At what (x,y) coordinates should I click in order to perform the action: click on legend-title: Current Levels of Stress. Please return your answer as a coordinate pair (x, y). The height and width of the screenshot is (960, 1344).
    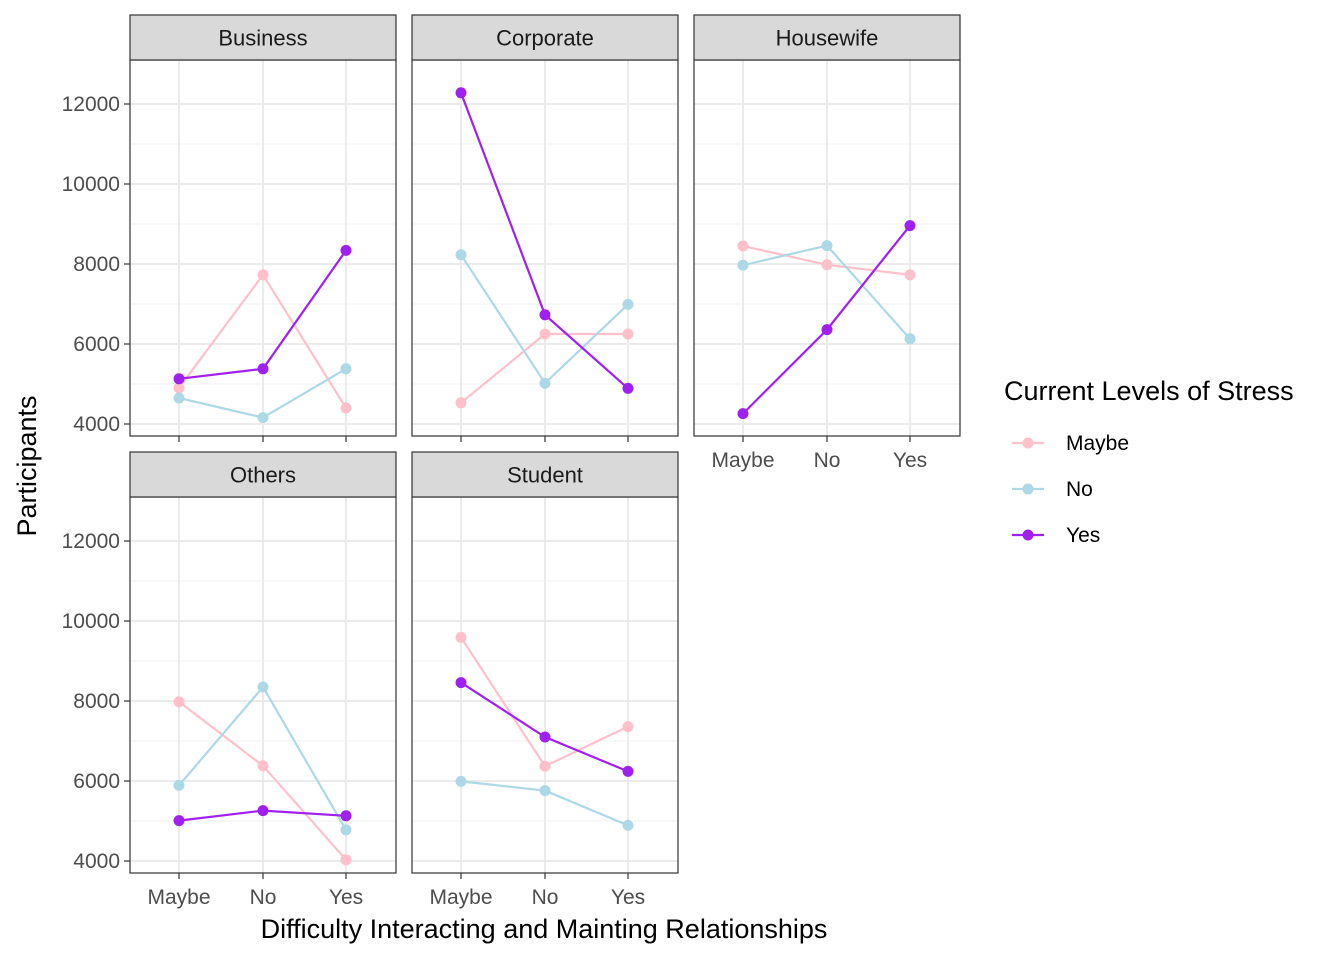
    Looking at the image, I should click on (1149, 391).